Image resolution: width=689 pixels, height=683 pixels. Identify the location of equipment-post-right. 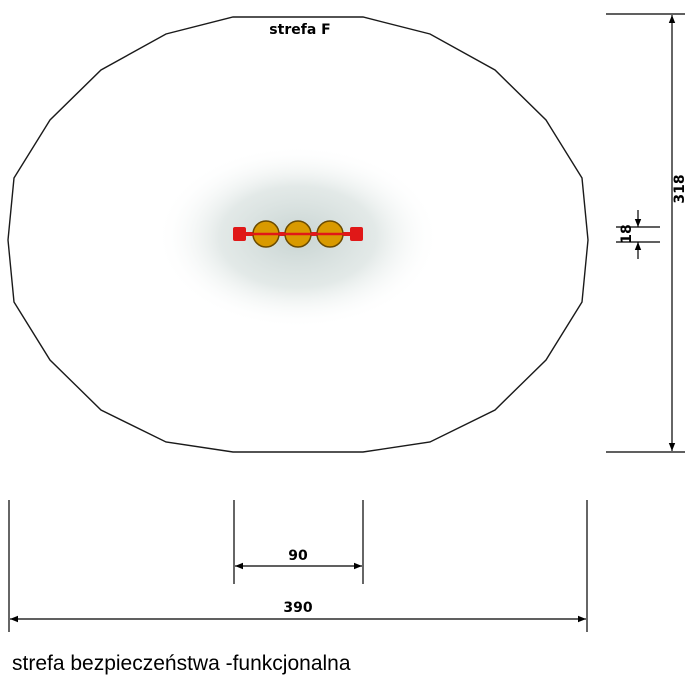
(356, 234).